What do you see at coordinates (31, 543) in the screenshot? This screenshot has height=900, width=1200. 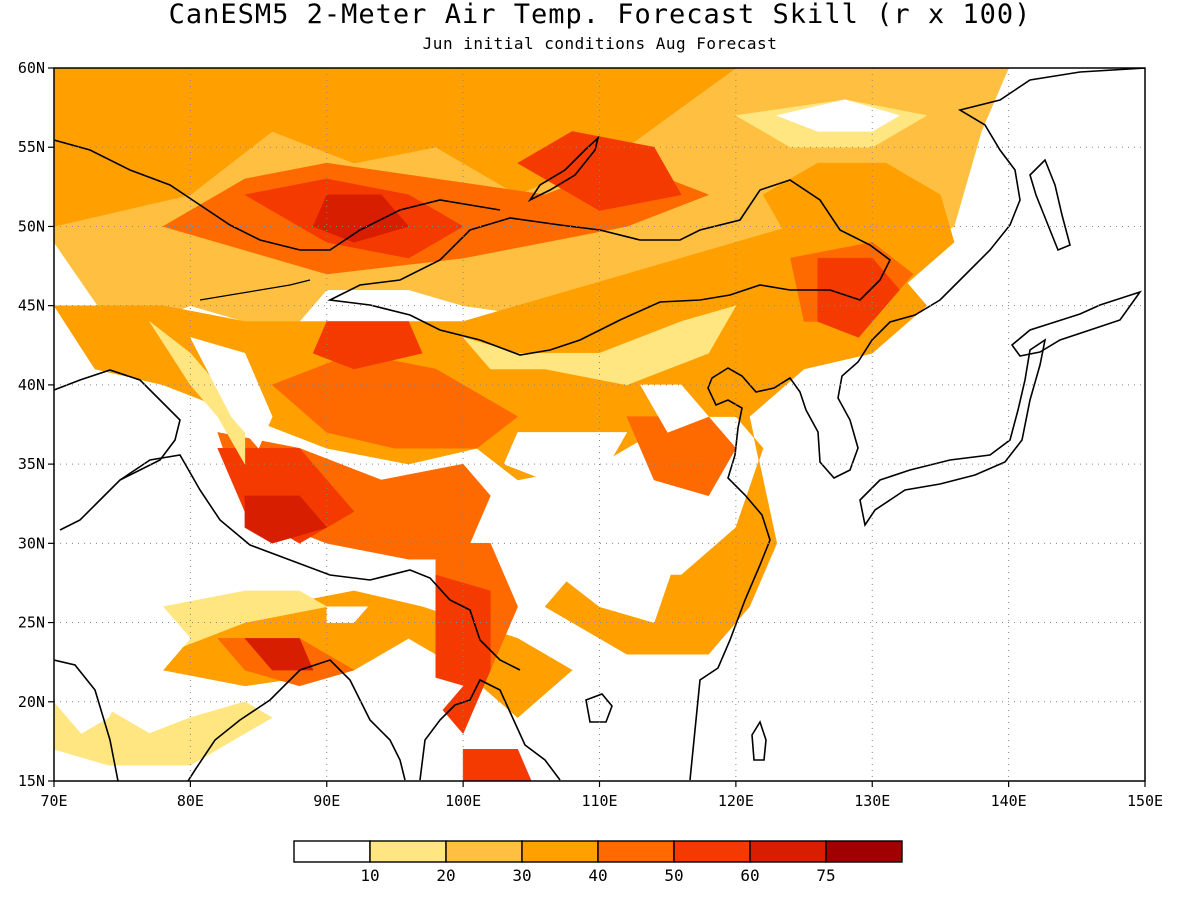 I see `y-tick-label: 30N` at bounding box center [31, 543].